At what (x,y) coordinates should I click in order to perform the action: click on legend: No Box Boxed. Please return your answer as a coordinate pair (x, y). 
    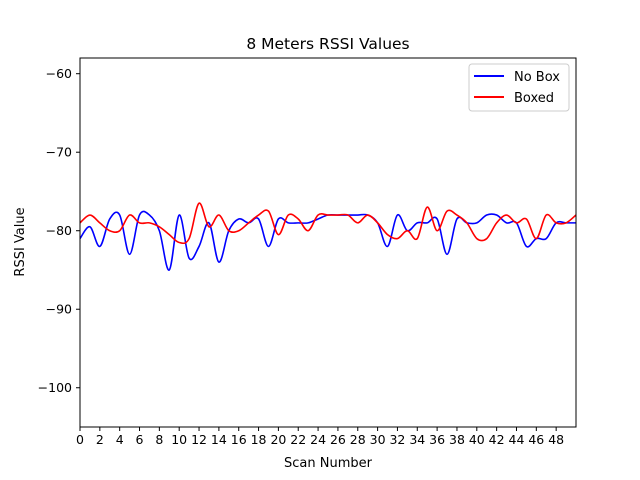
    Looking at the image, I should click on (519, 87).